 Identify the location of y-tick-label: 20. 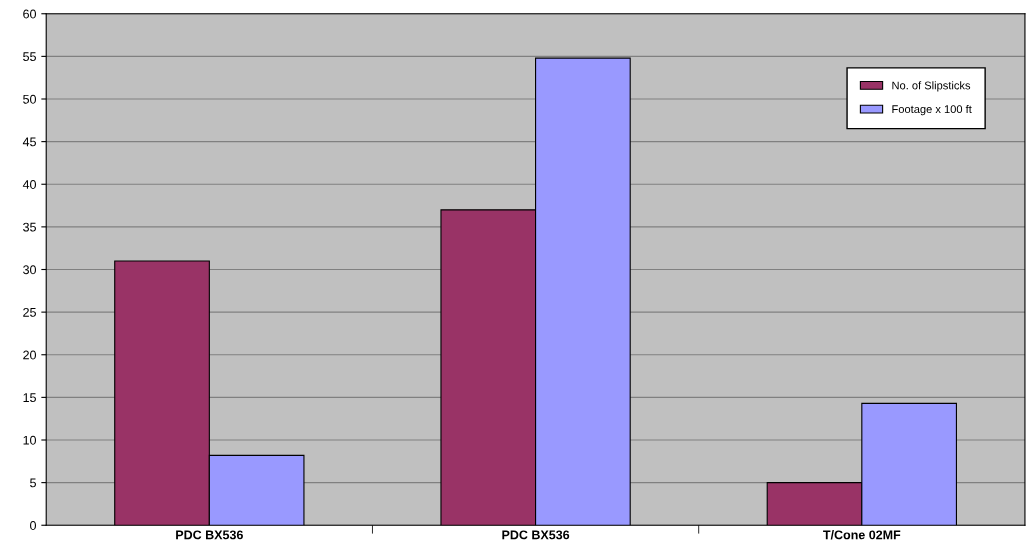
(30, 355).